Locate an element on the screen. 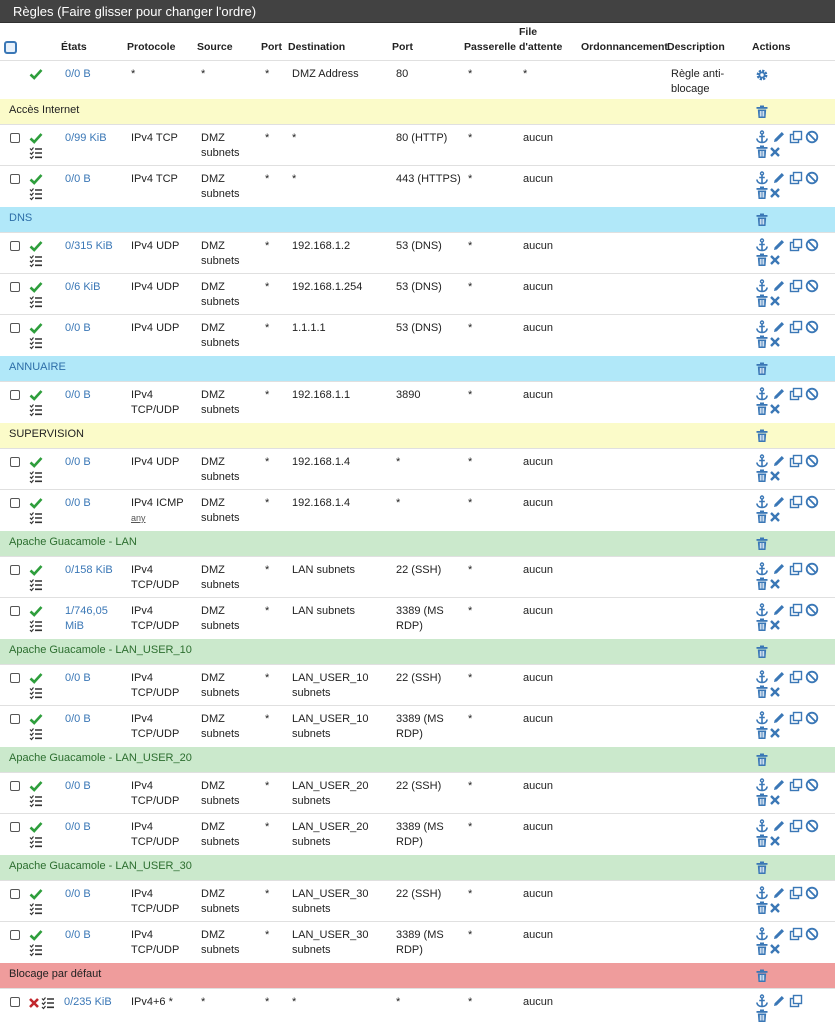  col-queue: File d'attente is located at coordinates (541, 39).